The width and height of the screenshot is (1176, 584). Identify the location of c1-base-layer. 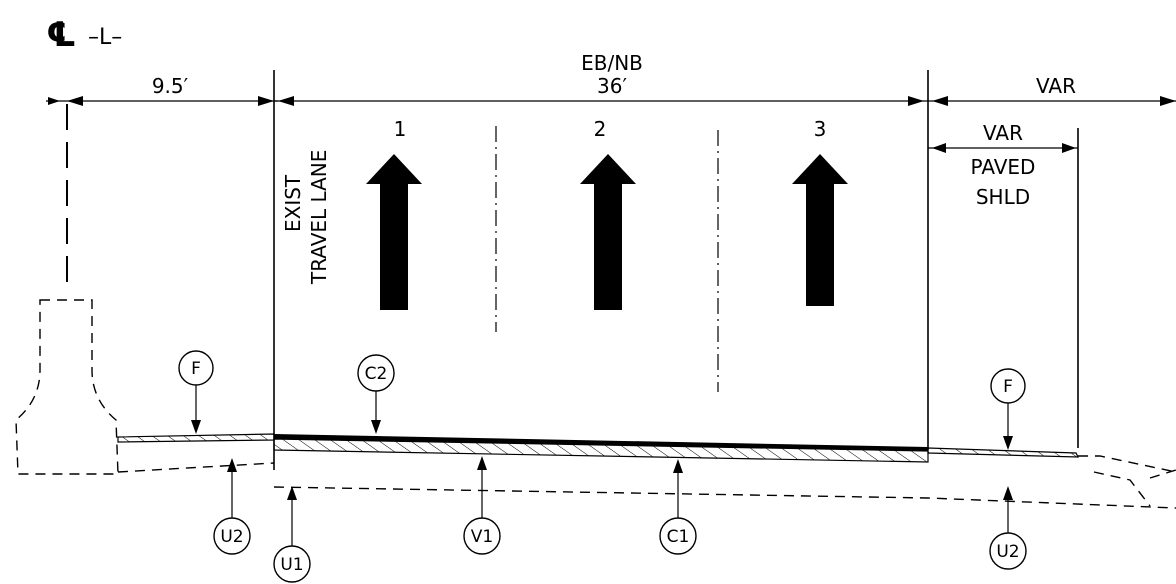
(601, 450).